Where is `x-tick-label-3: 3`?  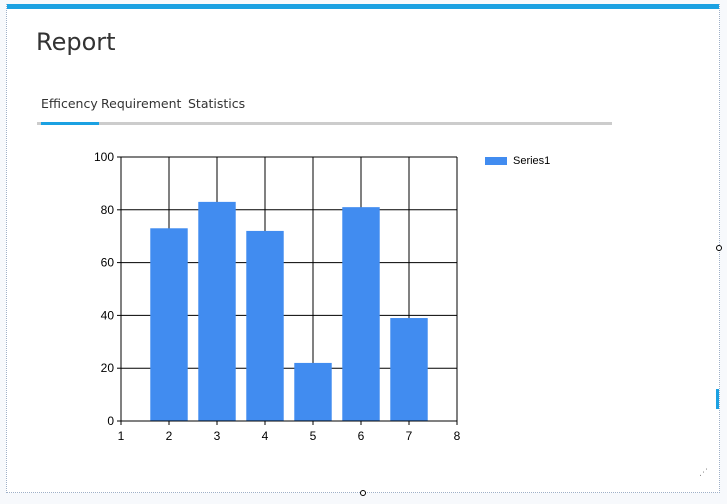 x-tick-label-3: 3 is located at coordinates (217, 436).